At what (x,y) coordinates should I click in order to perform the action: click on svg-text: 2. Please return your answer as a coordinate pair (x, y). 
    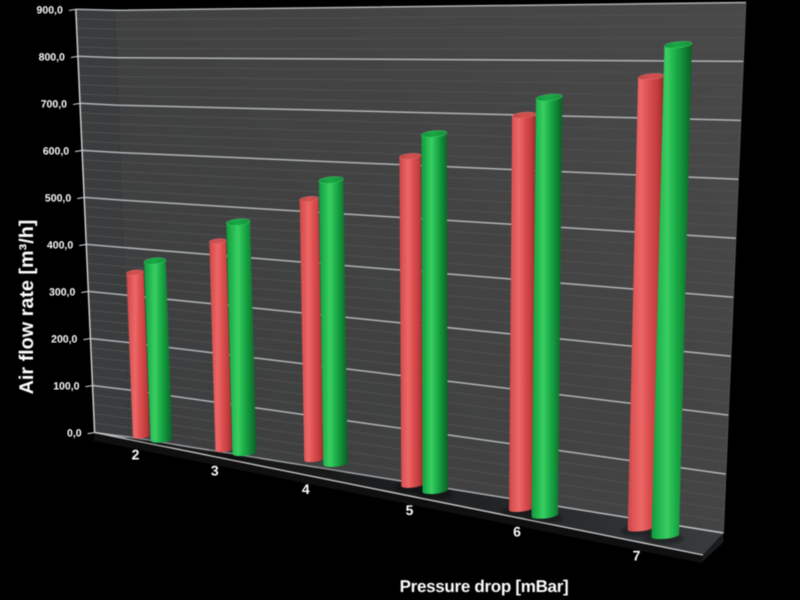
    Looking at the image, I should click on (136, 455).